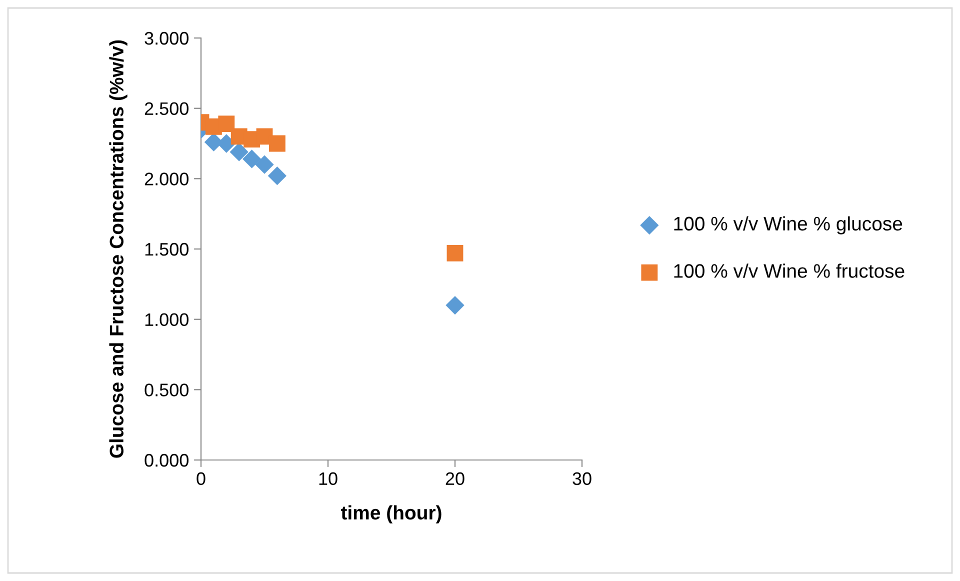 This screenshot has height=581, width=960. Describe the element at coordinates (166, 249) in the screenshot. I see `y-tick-label: 1.500` at that location.